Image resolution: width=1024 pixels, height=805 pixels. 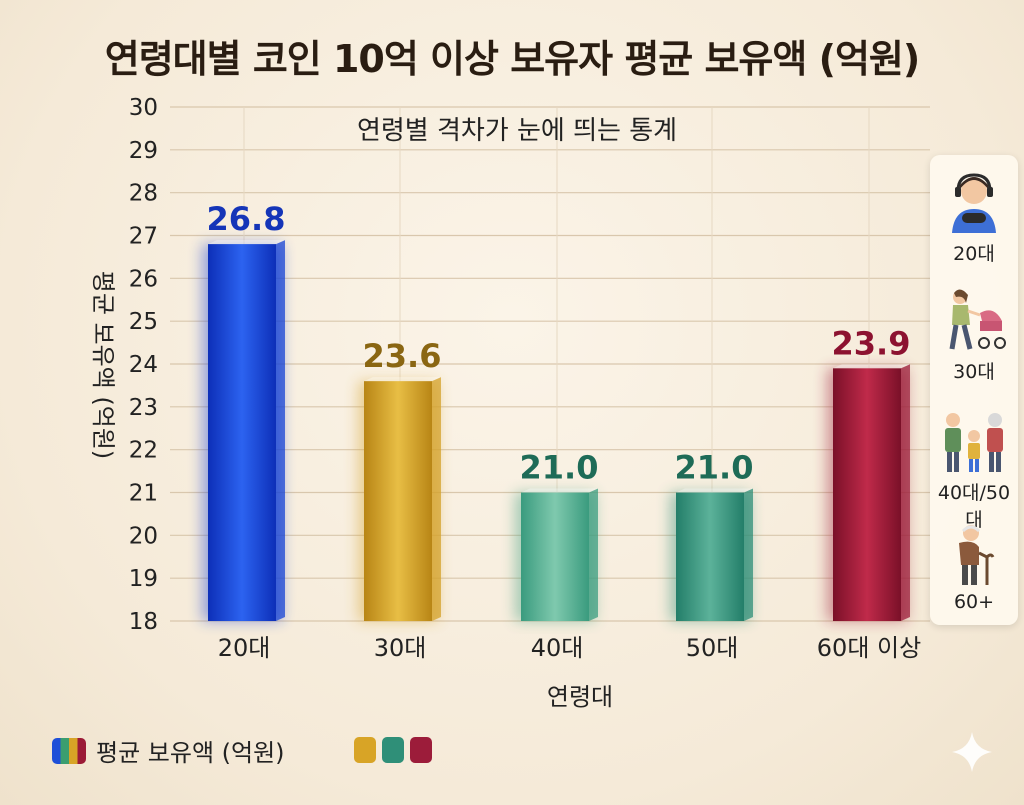 I want to click on bar-60대 이상, so click(x=867, y=494).